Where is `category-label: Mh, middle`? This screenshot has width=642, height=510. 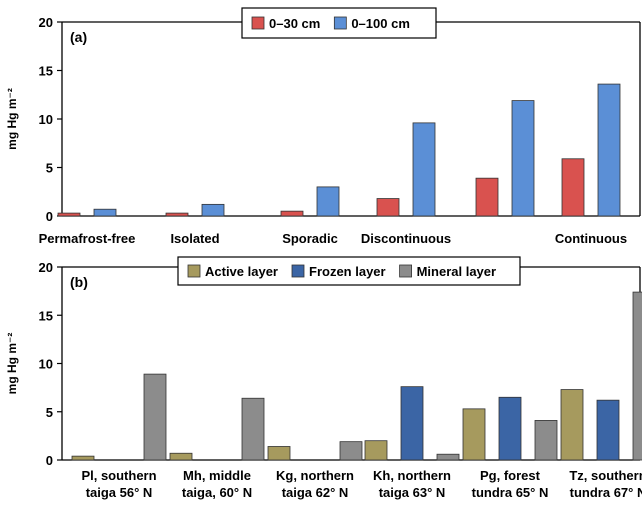
category-label: Mh, middle is located at coordinates (217, 475).